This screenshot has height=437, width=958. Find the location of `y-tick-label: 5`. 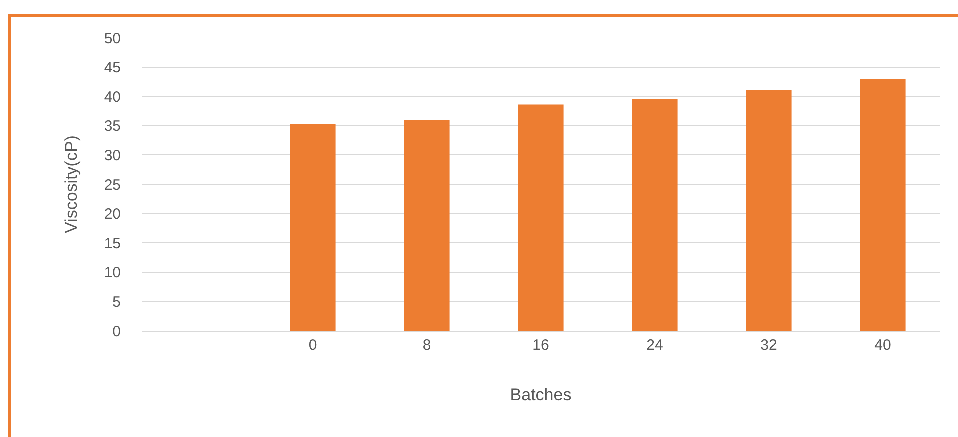

y-tick-label: 5 is located at coordinates (116, 302).